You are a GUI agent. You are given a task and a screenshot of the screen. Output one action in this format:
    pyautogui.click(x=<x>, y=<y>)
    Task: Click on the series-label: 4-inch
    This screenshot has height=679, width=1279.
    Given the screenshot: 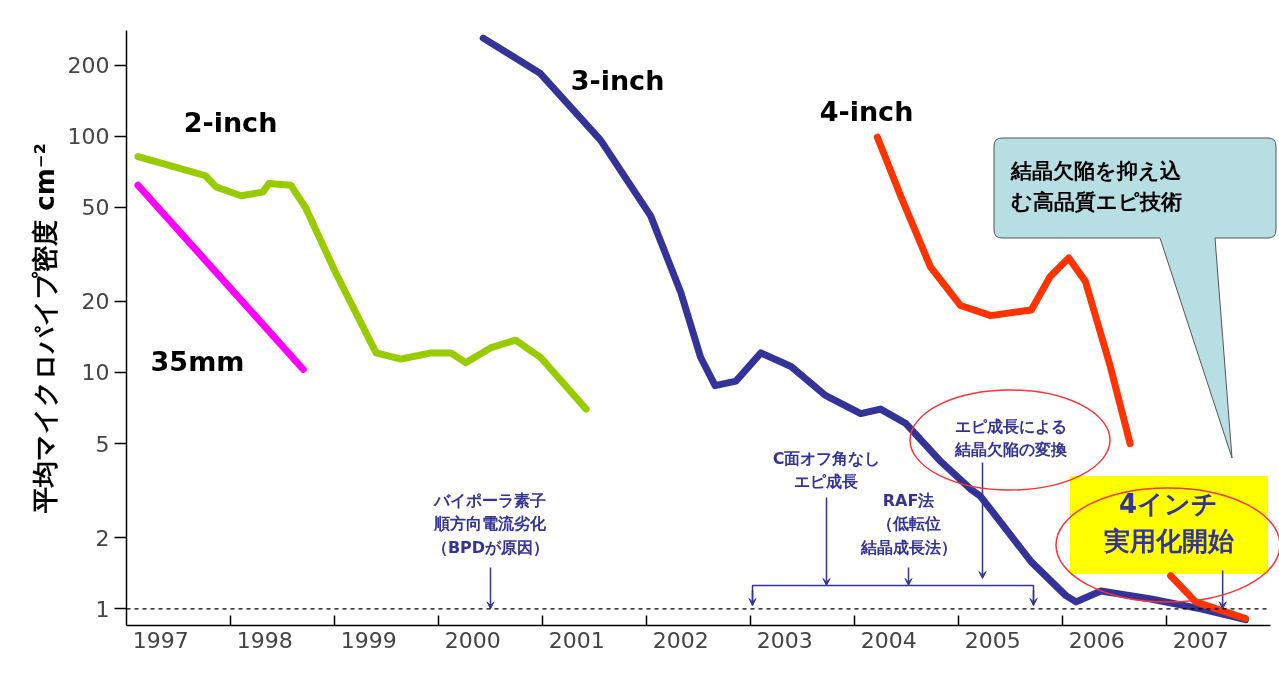 What is the action you would take?
    pyautogui.click(x=866, y=111)
    